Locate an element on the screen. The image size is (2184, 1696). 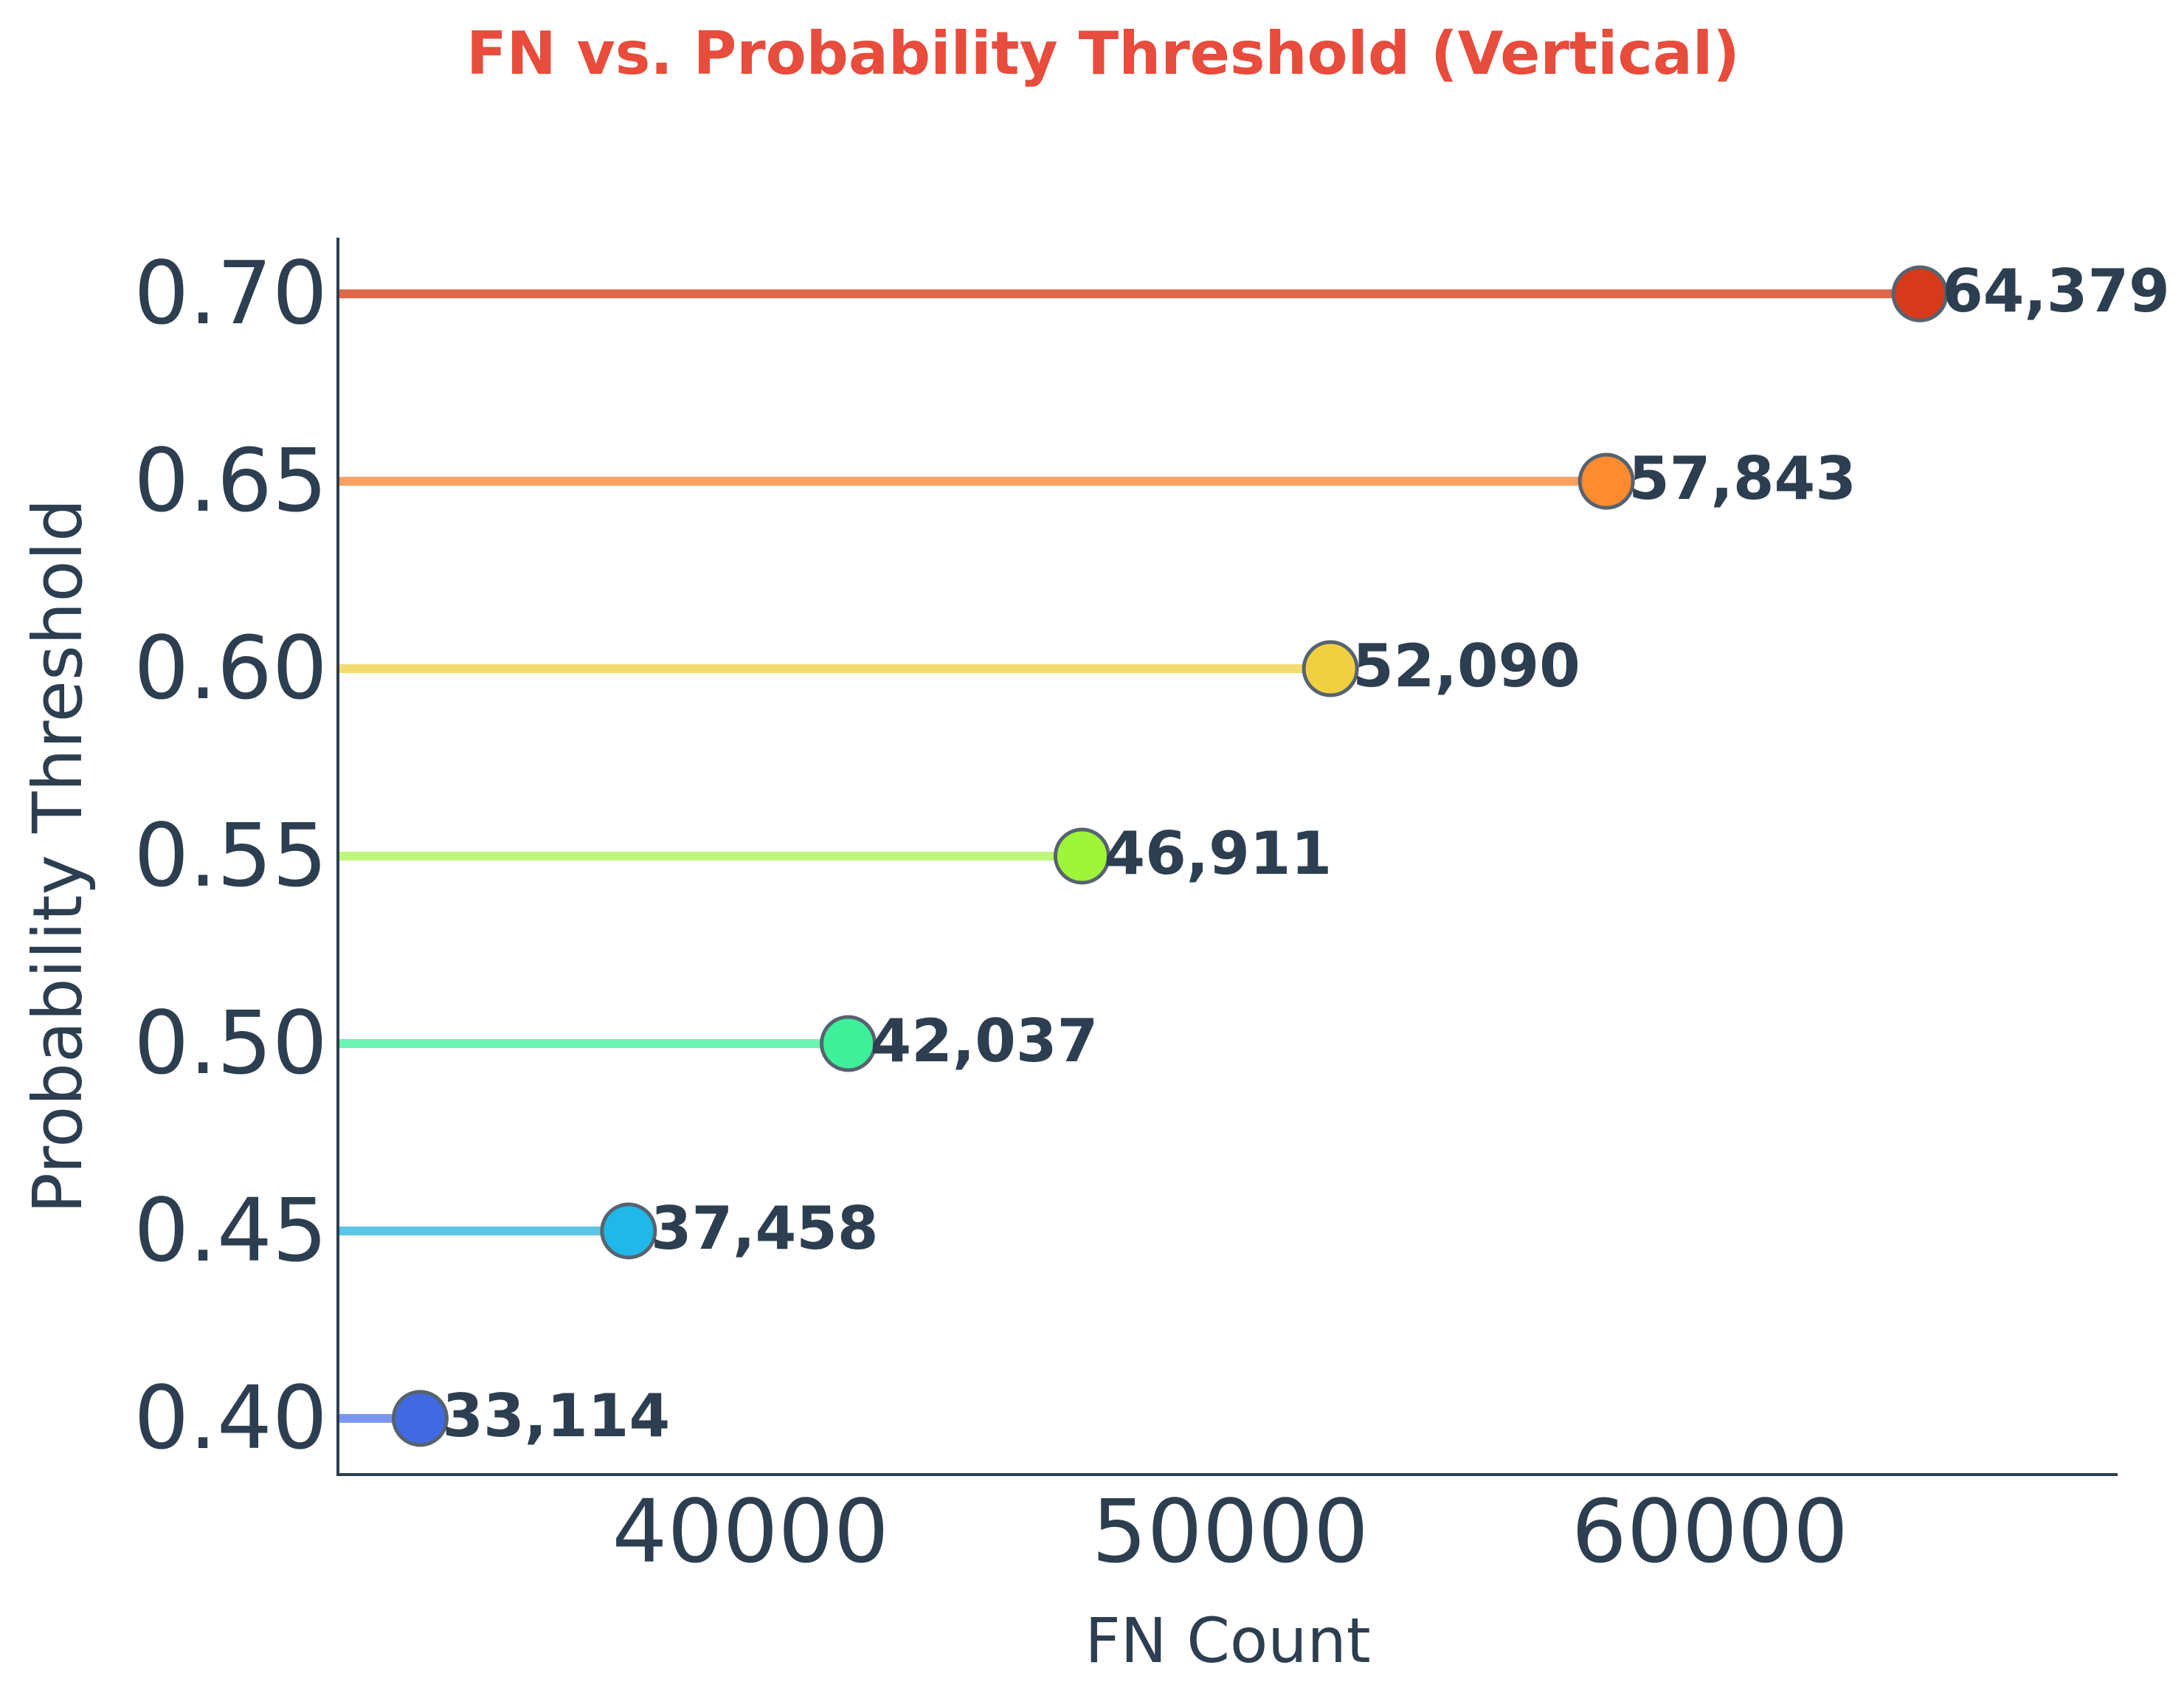
y-ticks-layer: 0.40 0.45 0.50 0.55 0.60 0.65 0.70 is located at coordinates (231, 855).